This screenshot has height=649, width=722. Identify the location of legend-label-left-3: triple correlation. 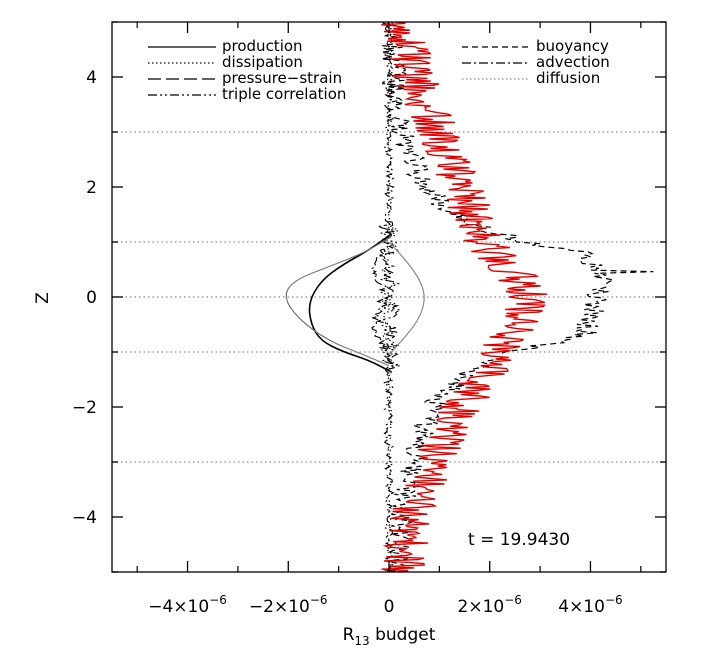
(284, 94).